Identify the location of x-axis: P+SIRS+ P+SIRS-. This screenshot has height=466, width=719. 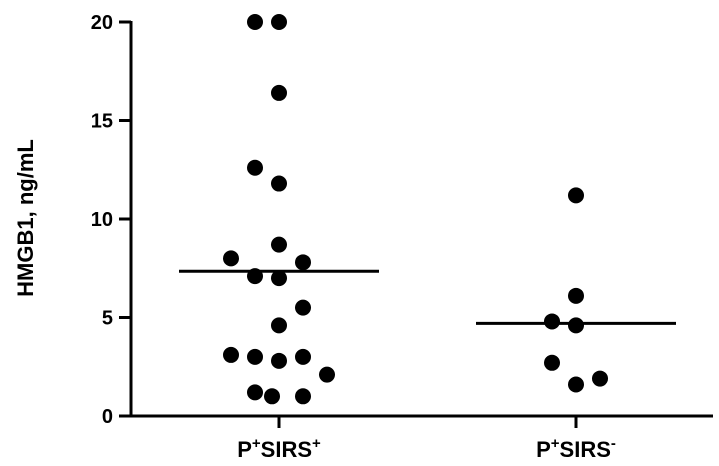
(421, 438).